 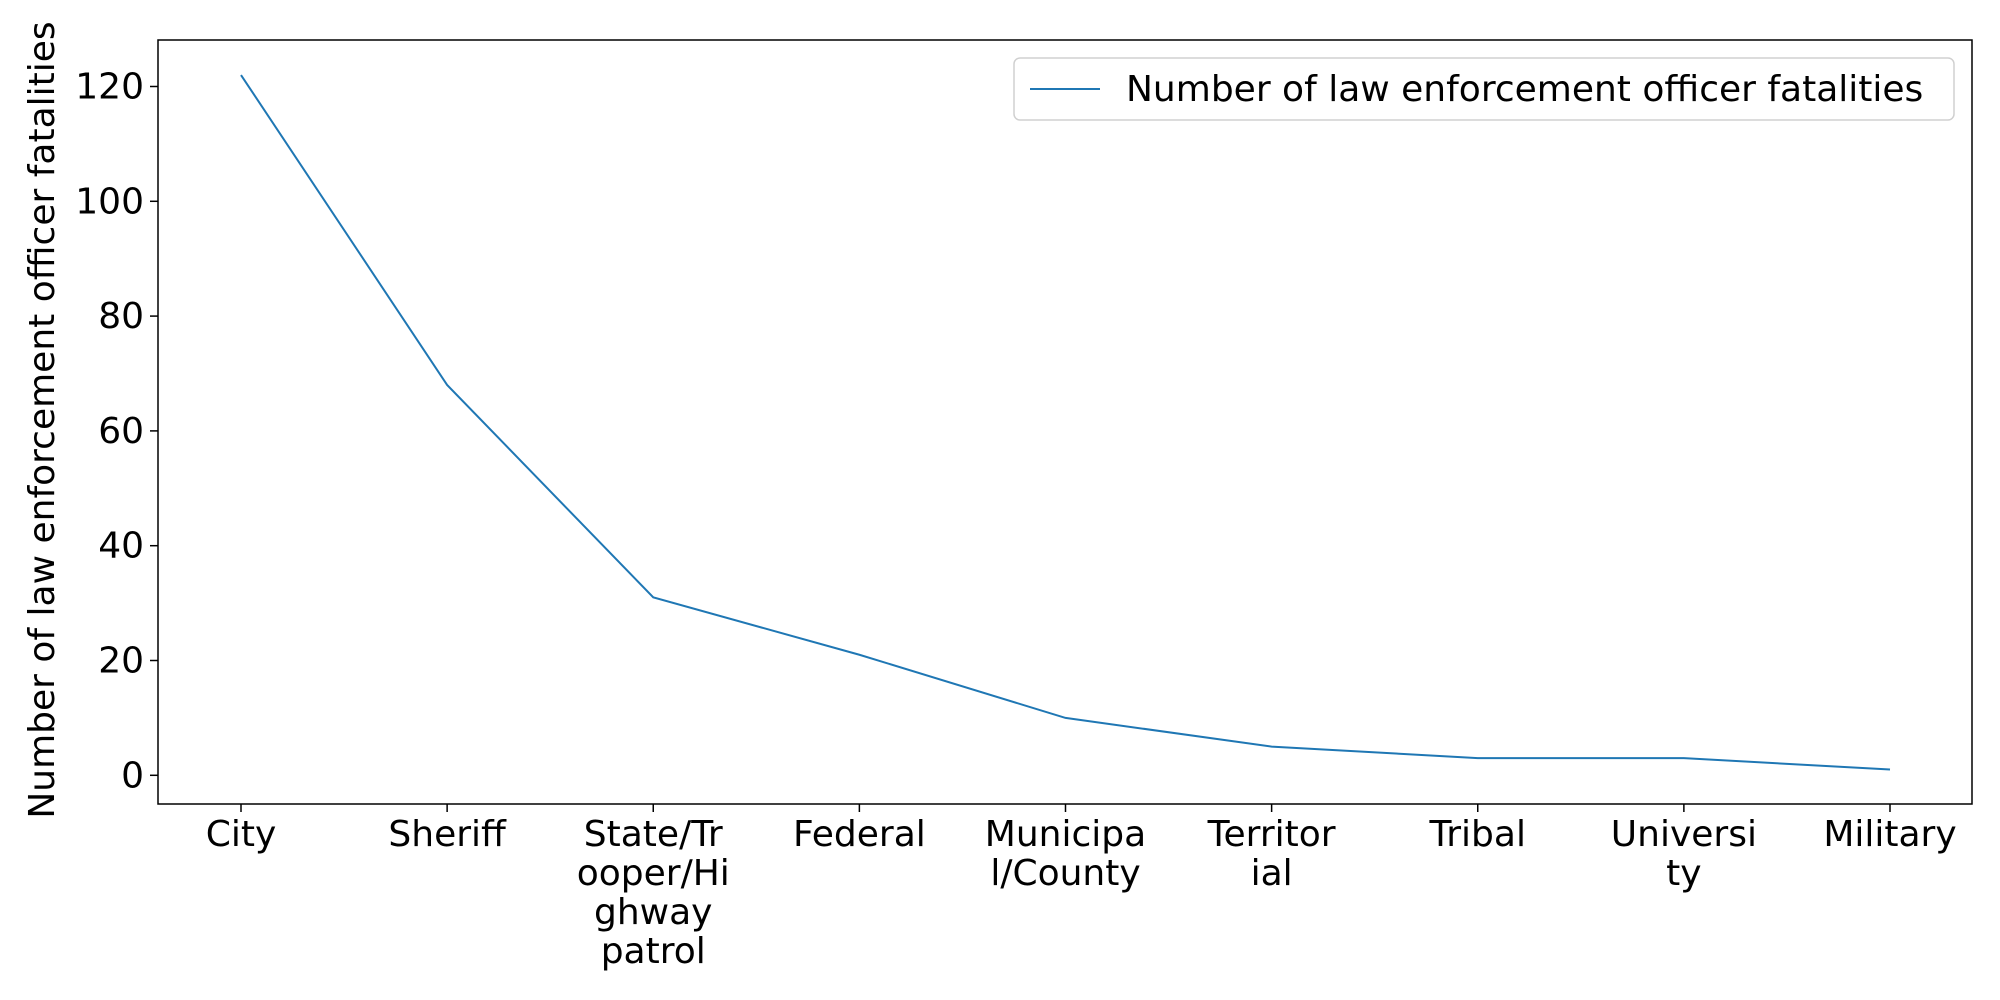 I want to click on y-tick-label: 120, so click(x=109, y=86).